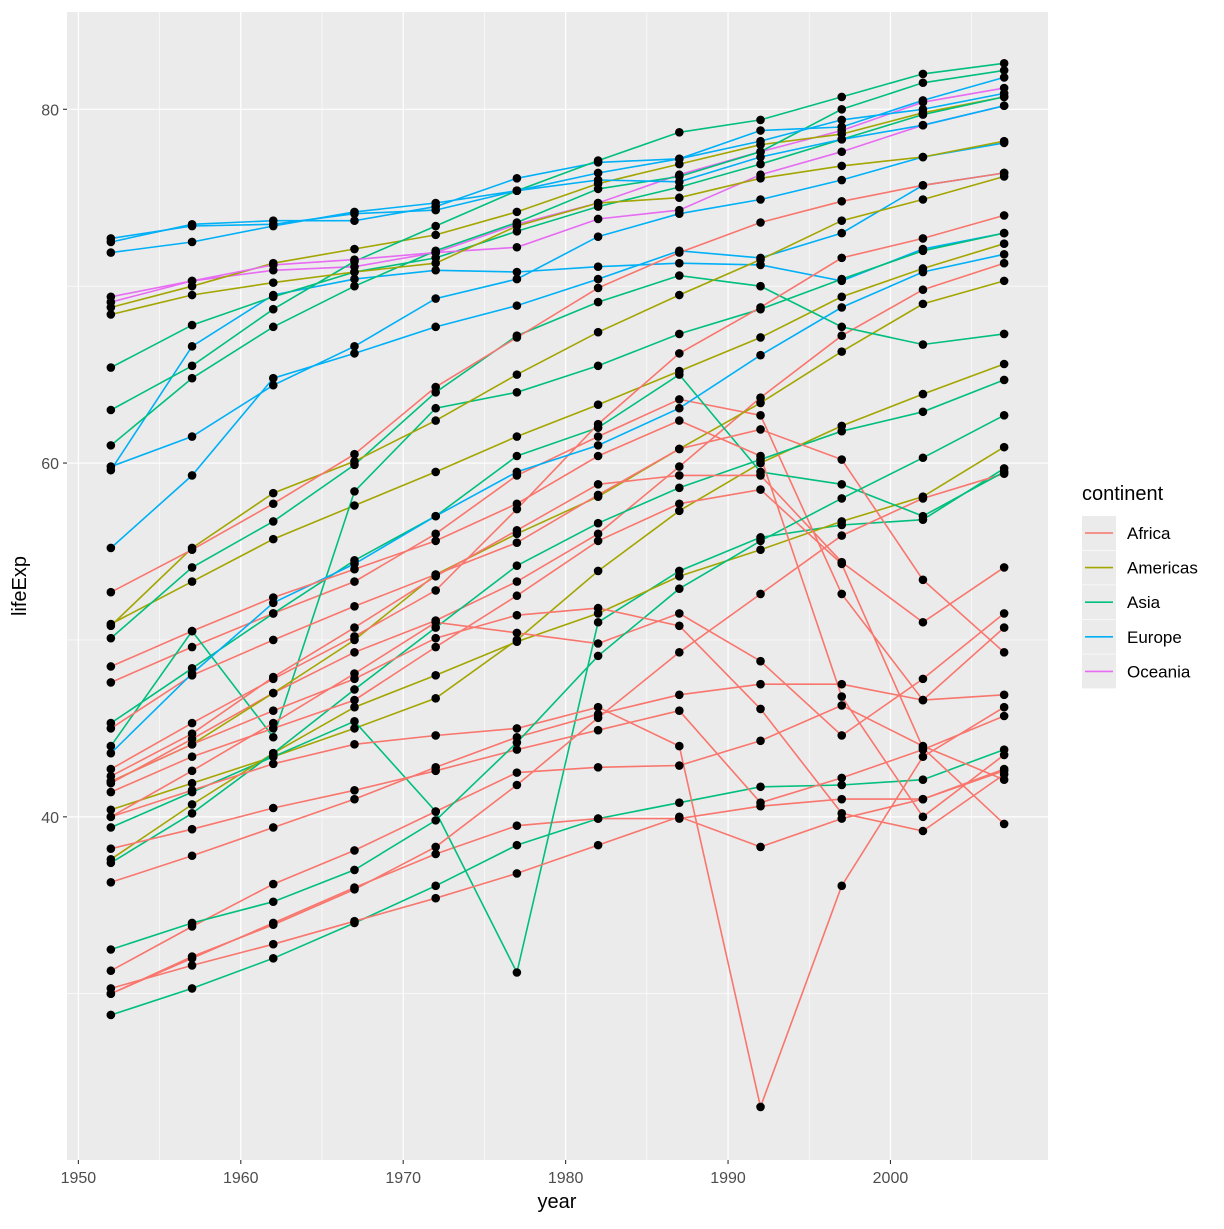 This screenshot has height=1229, width=1224. Describe the element at coordinates (1159, 671) in the screenshot. I see `legend-label: Oceania` at that location.